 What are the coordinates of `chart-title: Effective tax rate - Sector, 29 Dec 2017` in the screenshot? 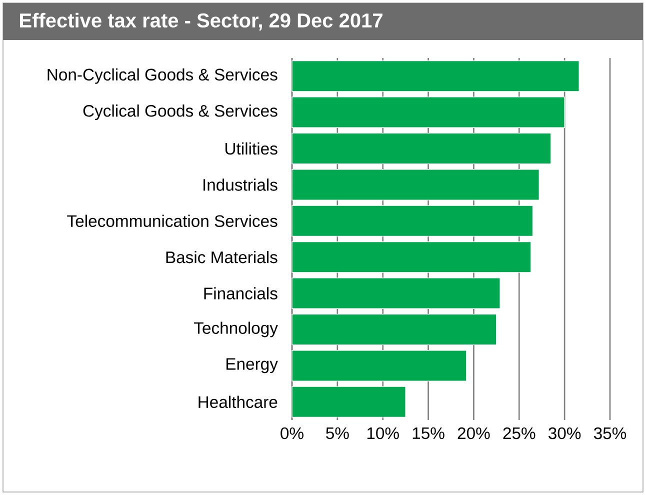 It's located at (201, 21).